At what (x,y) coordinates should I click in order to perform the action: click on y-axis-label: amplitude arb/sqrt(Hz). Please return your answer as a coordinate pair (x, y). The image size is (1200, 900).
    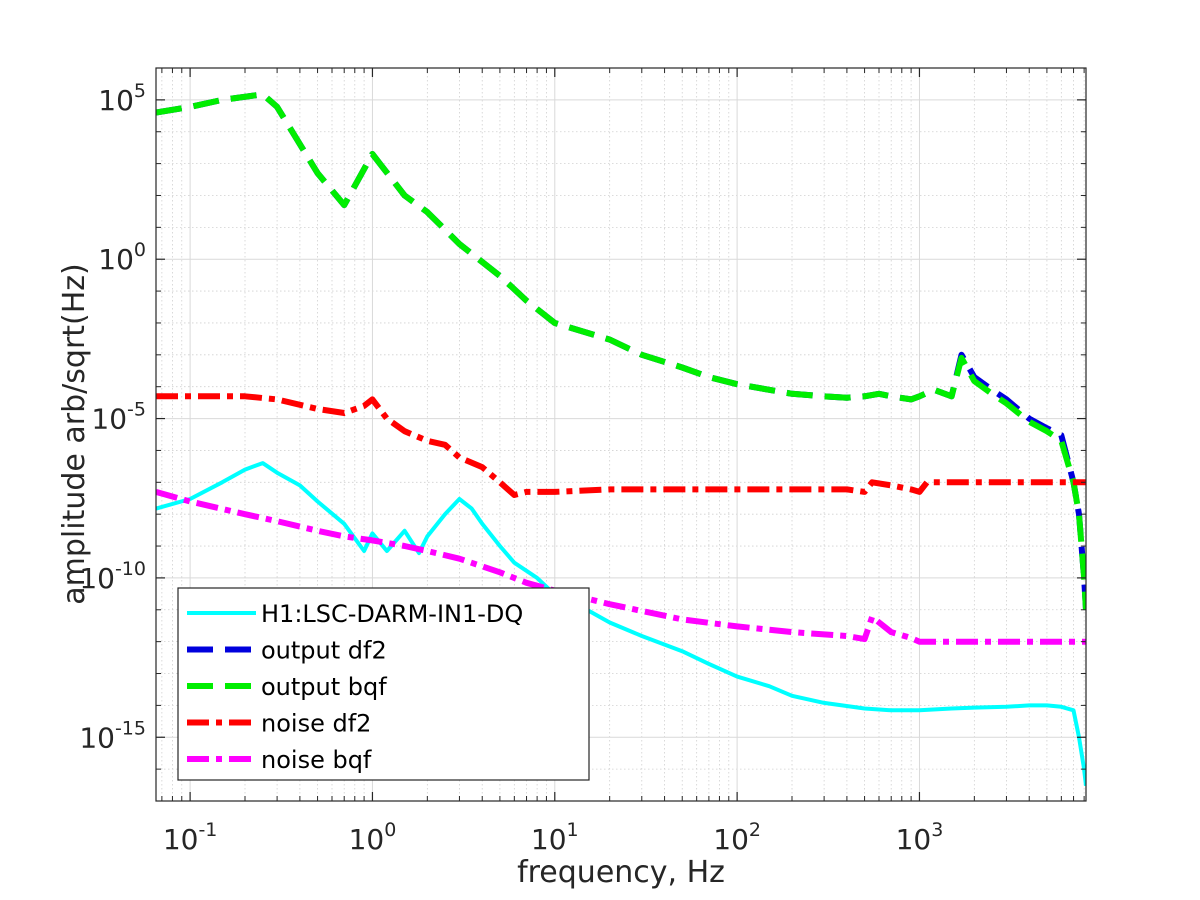
    Looking at the image, I should click on (74, 433).